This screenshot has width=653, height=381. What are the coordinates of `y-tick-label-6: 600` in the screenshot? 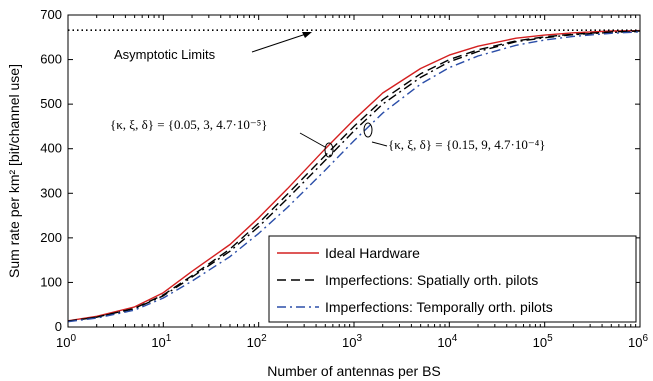 It's located at (51, 59).